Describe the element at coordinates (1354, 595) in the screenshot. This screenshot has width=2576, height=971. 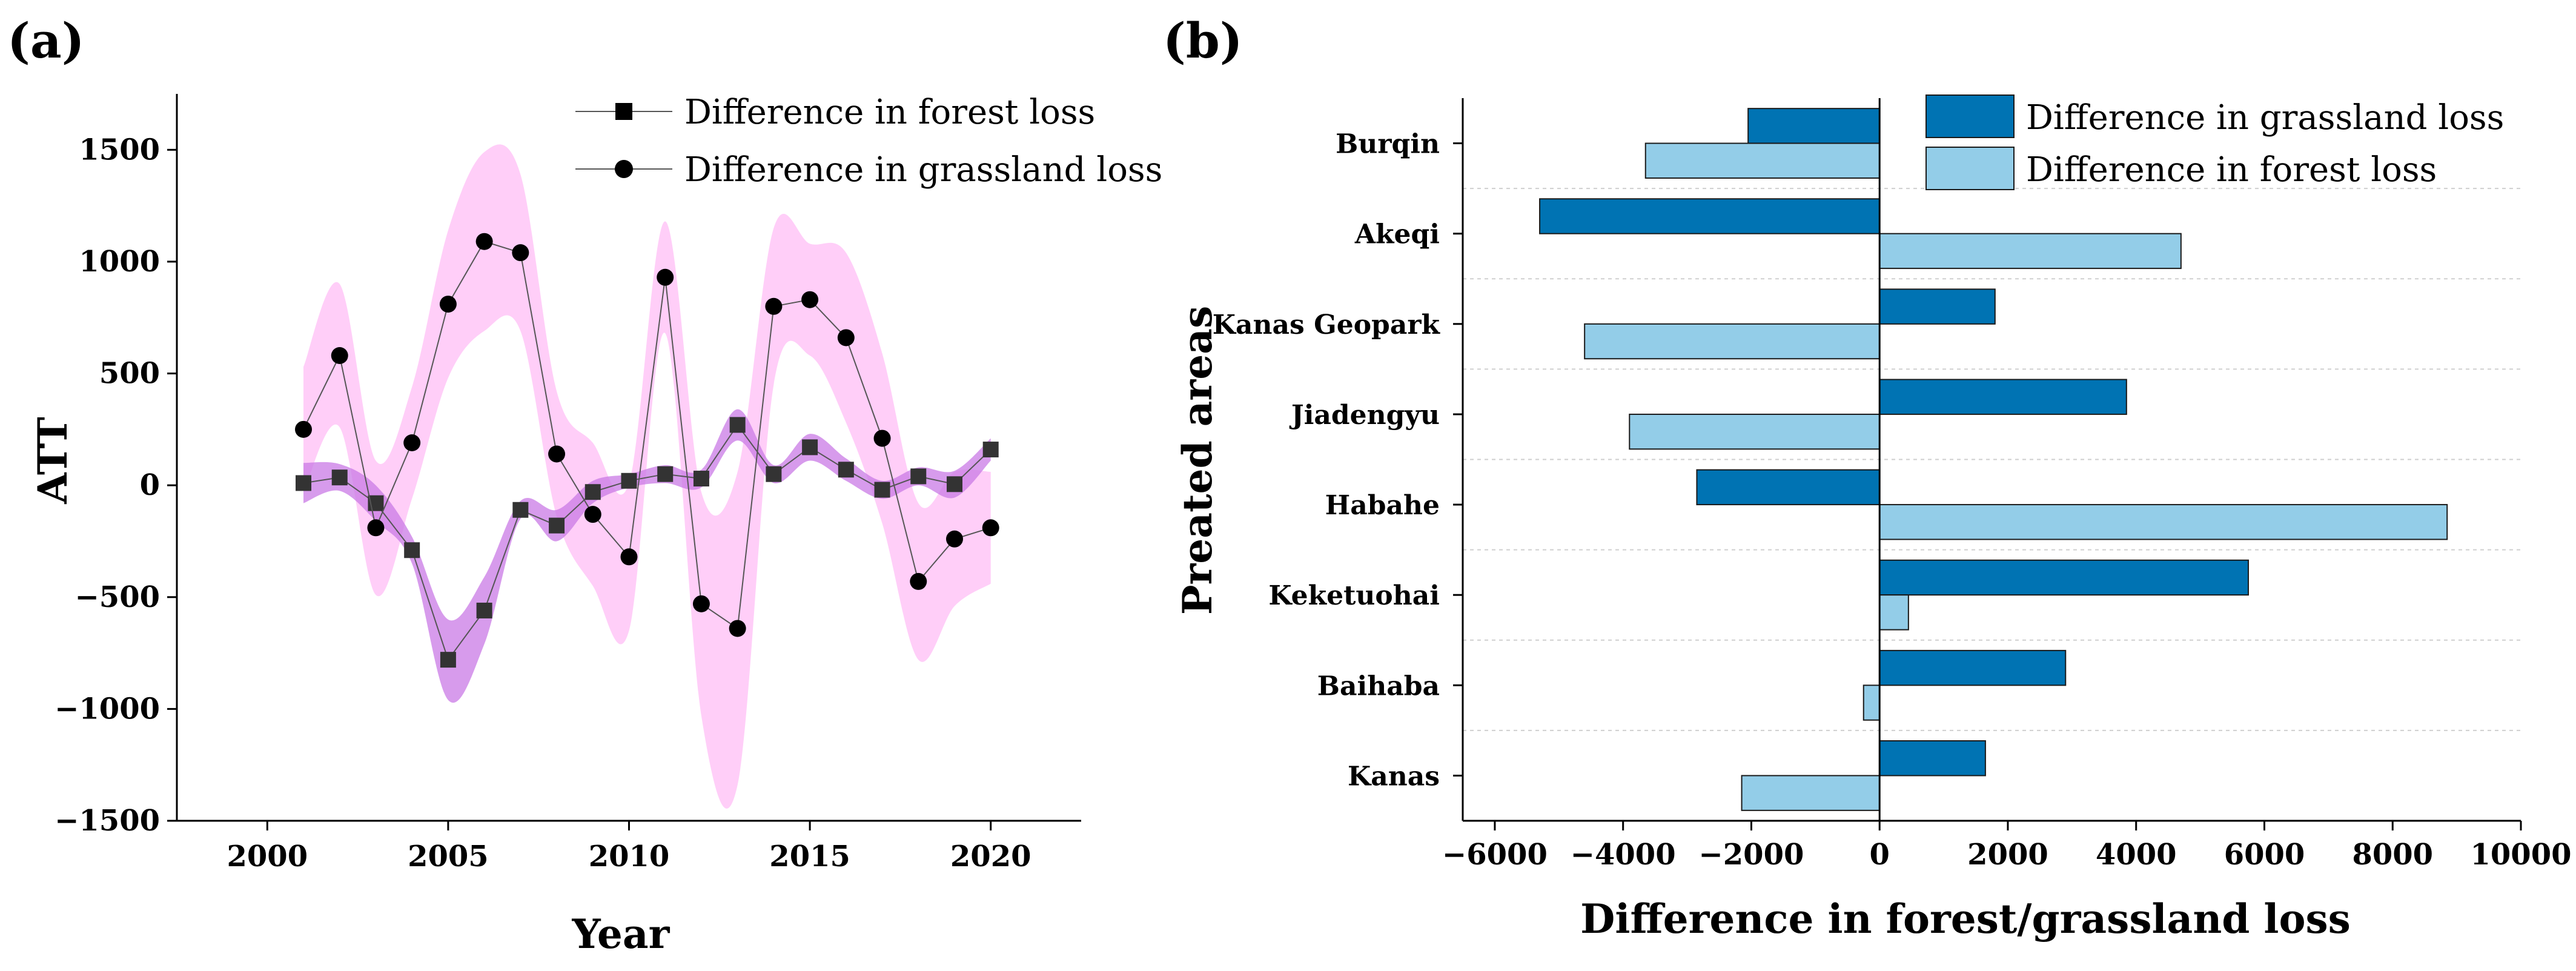
I see `category-label: Keketuohai` at that location.